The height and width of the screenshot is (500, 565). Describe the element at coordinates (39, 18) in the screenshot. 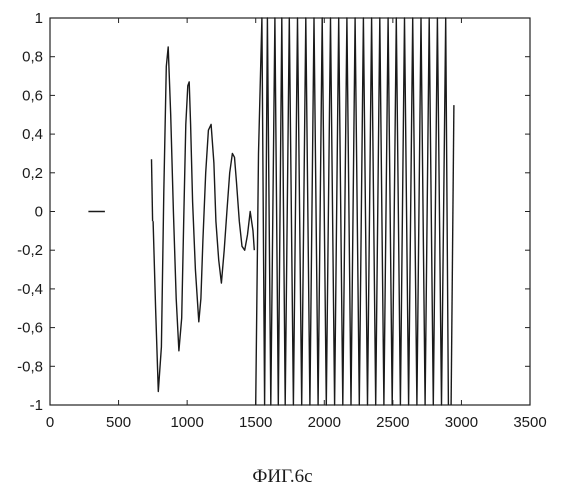

I see `y-tick-label: 1` at that location.